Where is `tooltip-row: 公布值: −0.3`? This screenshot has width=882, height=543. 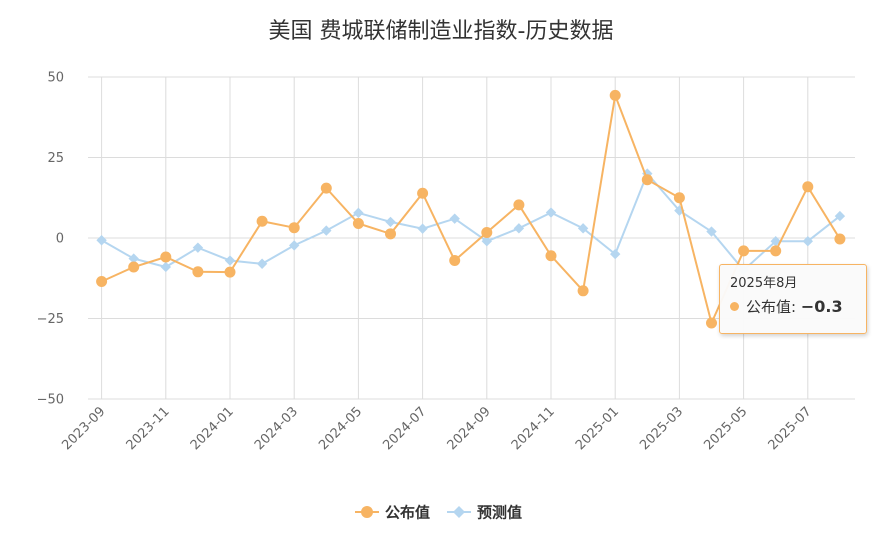
tooltip-row: 公布值: −0.3 is located at coordinates (793, 307).